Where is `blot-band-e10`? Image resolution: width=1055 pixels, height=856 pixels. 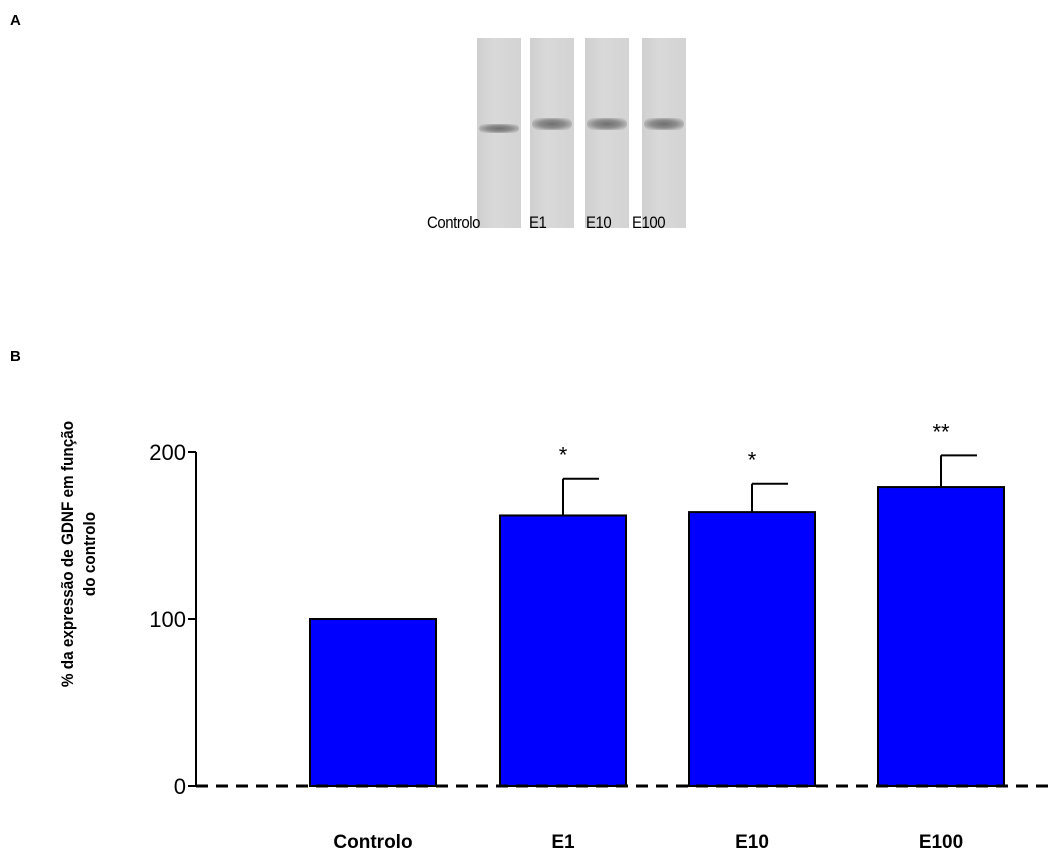 blot-band-e10 is located at coordinates (607, 124).